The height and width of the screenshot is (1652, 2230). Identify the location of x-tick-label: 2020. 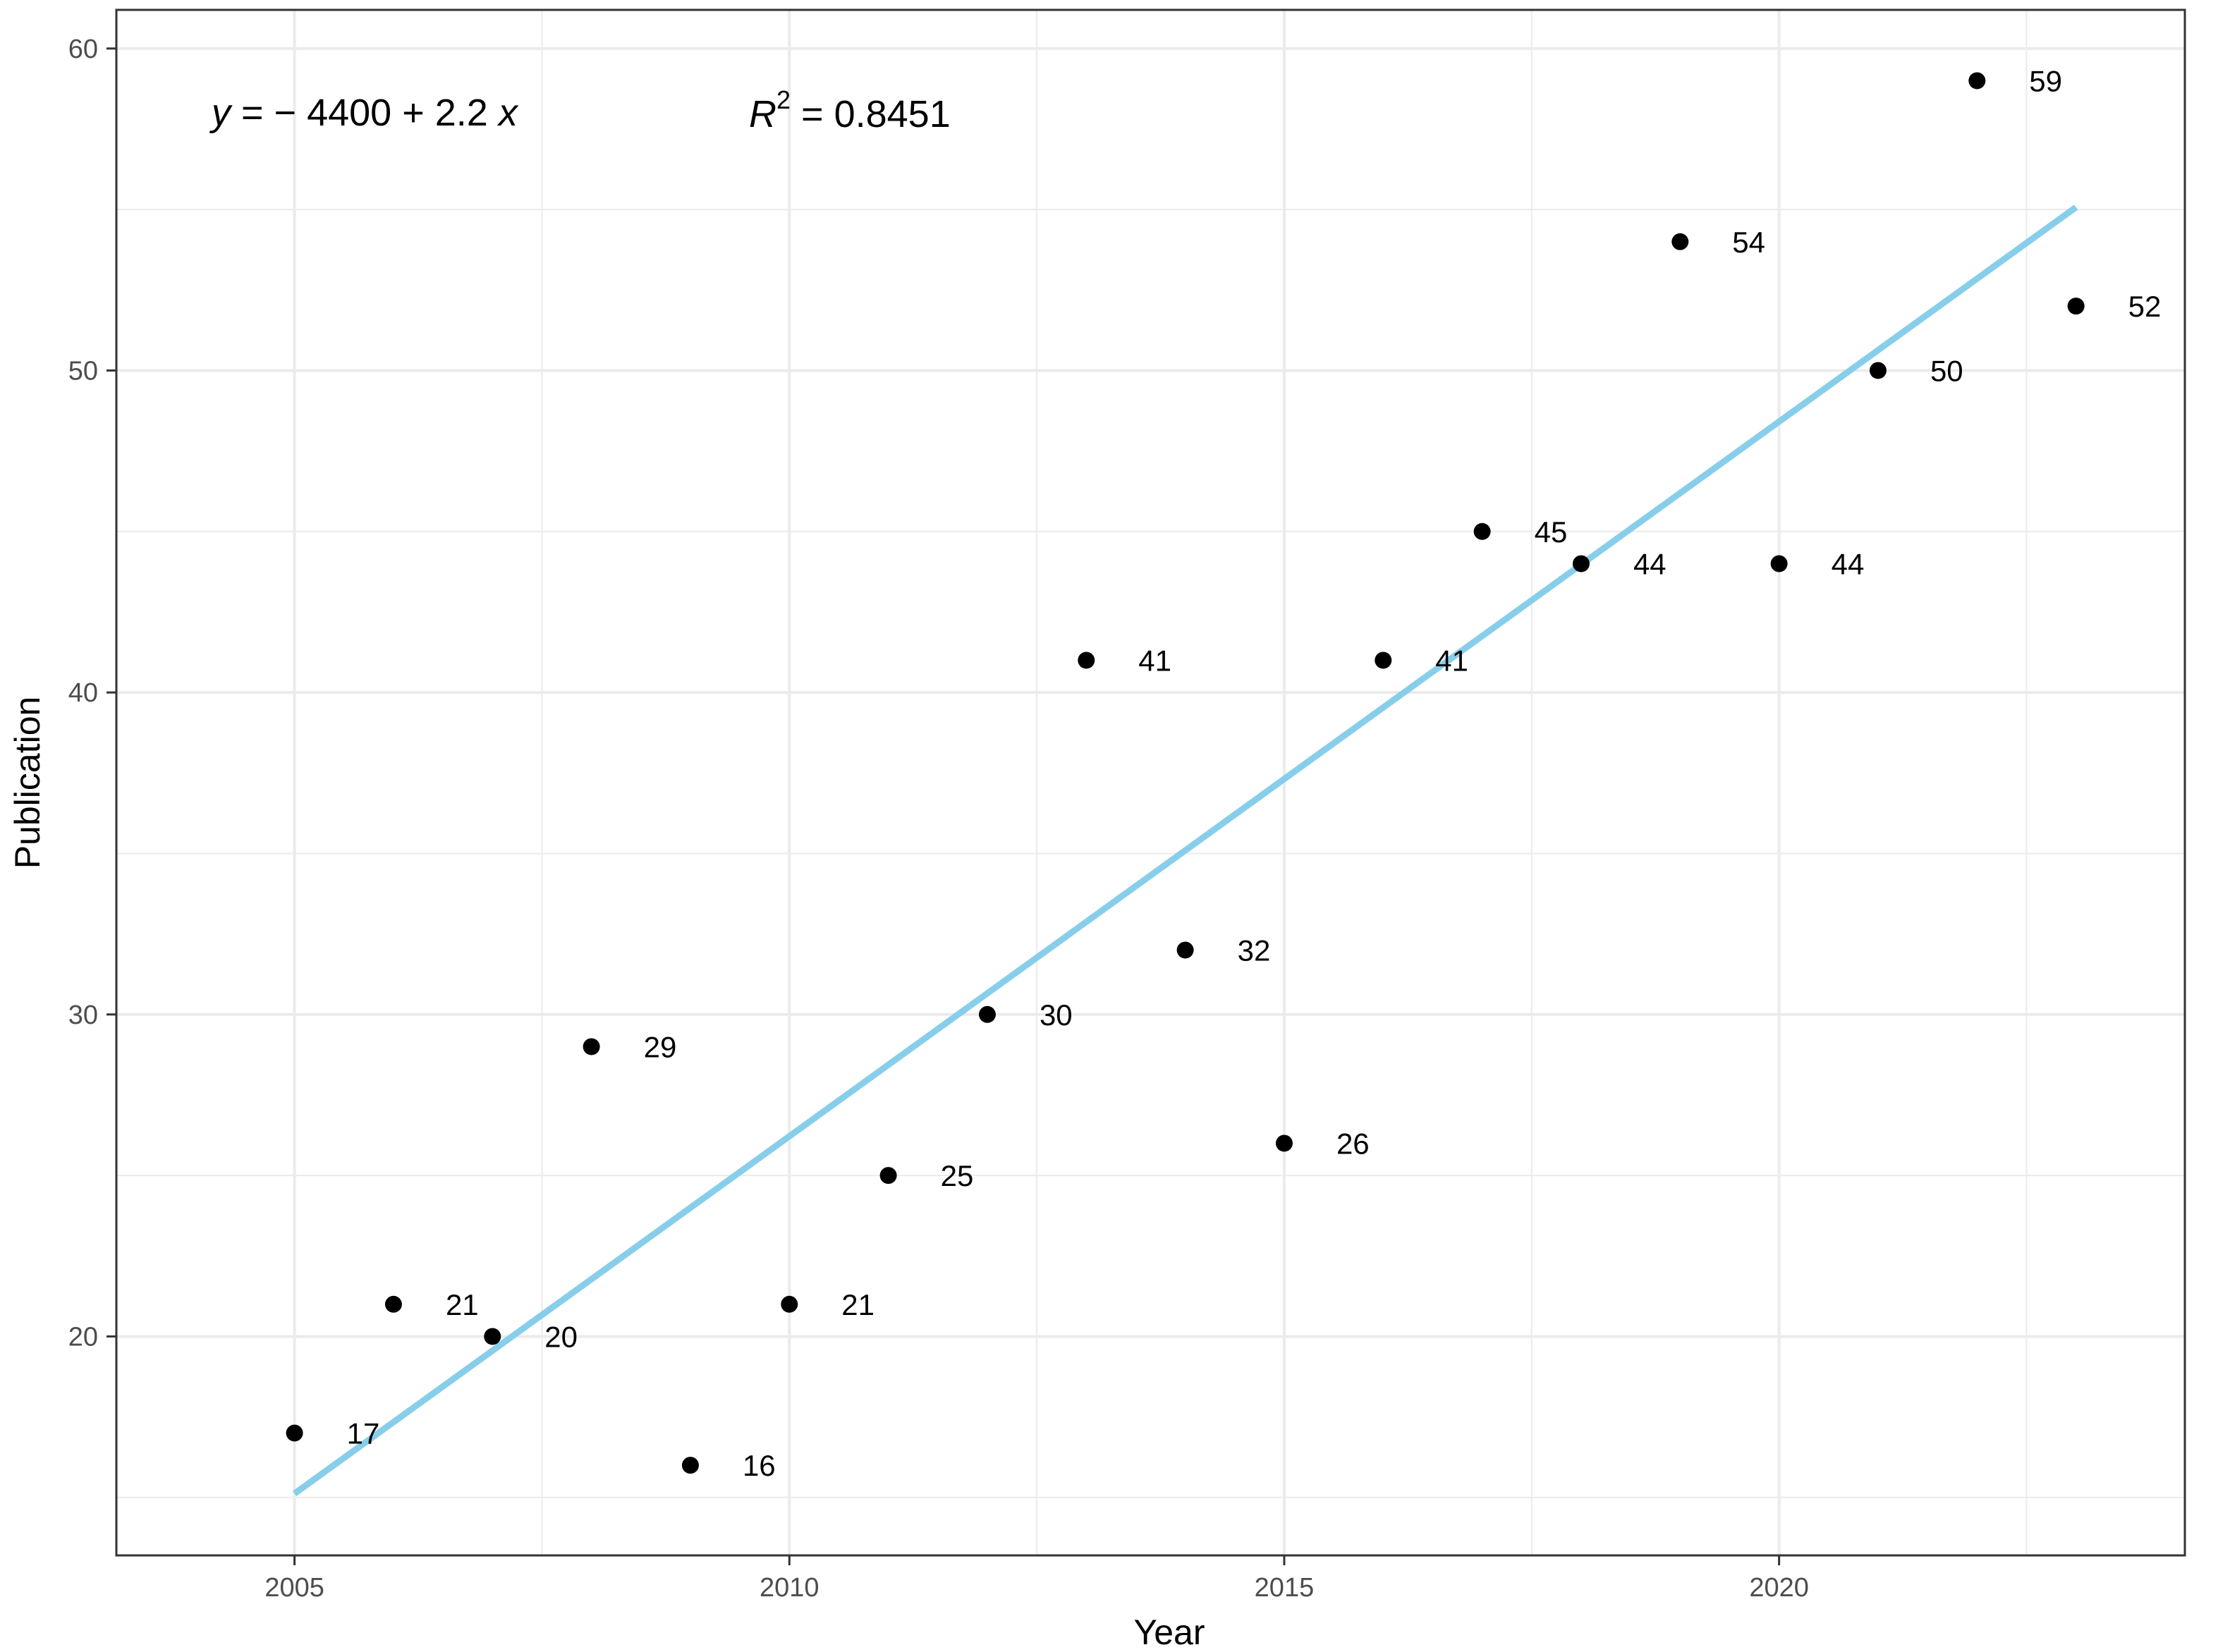
(1779, 1588).